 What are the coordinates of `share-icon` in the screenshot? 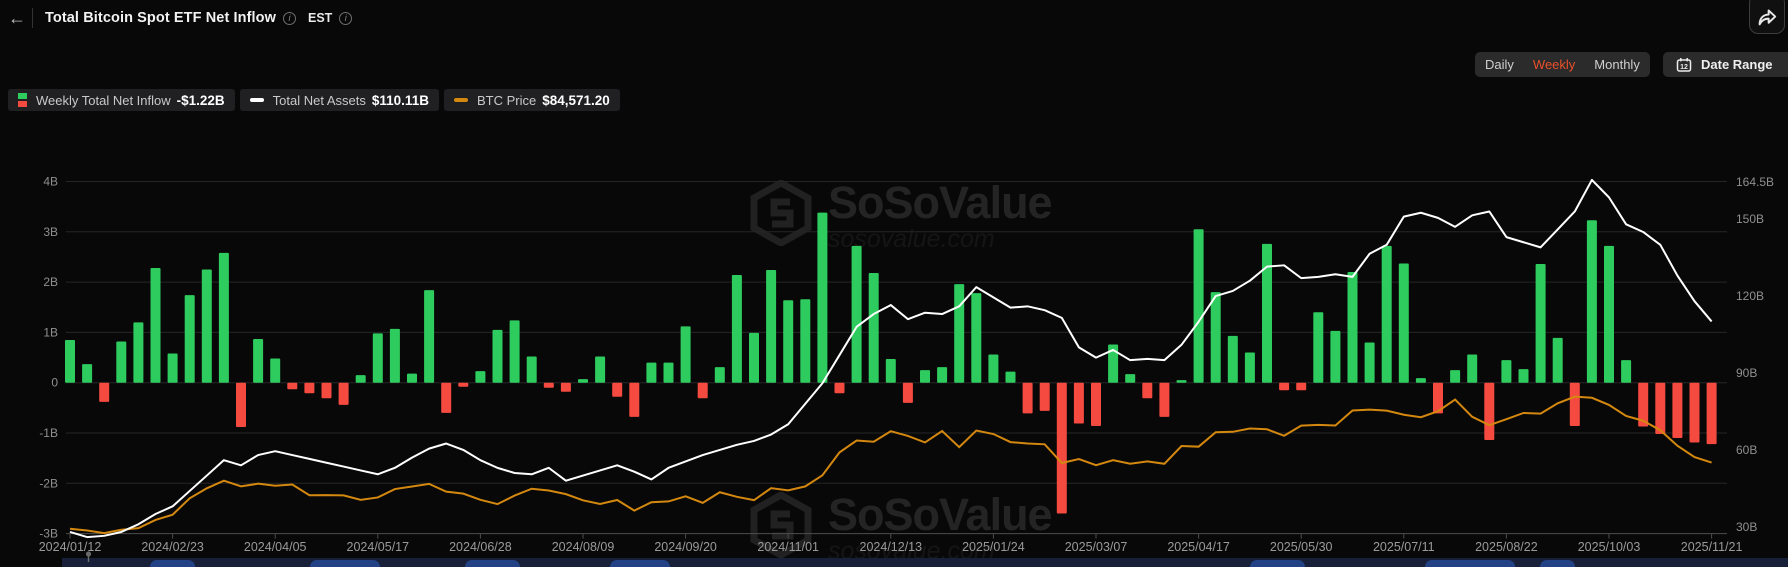 It's located at (1767, 17).